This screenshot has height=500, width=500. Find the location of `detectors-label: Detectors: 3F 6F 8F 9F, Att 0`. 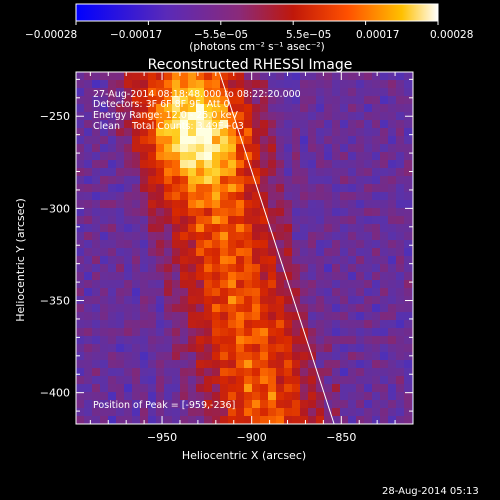

detectors-label: Detectors: 3F 6F 8F 9F, Att 0 is located at coordinates (161, 104).